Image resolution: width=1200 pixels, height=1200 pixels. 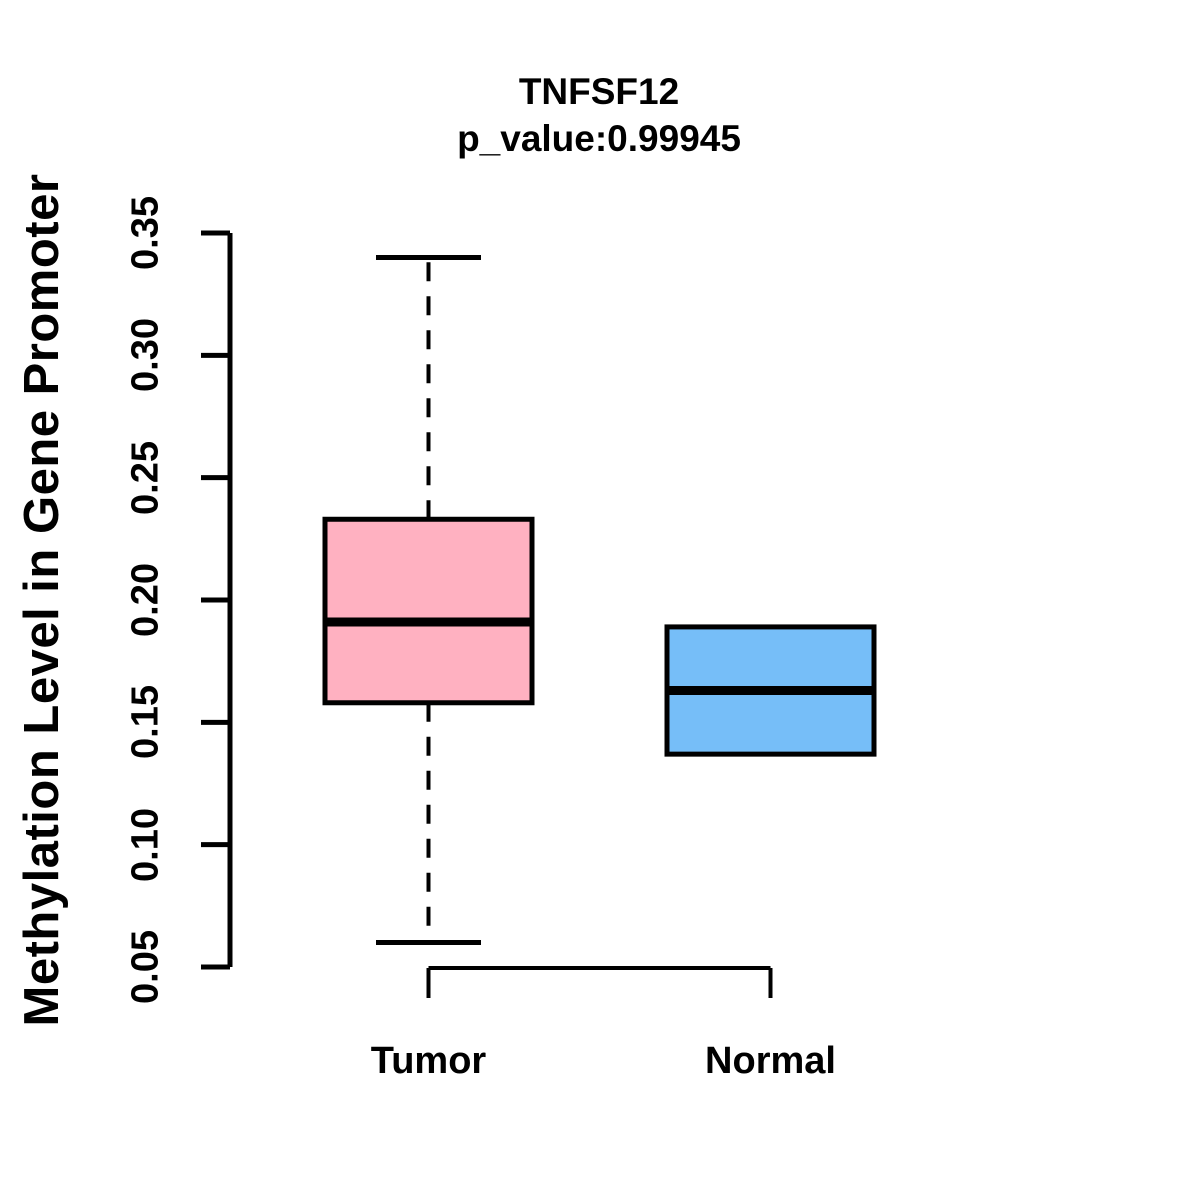 What do you see at coordinates (599, 91) in the screenshot?
I see `chart-title: TNFSF12` at bounding box center [599, 91].